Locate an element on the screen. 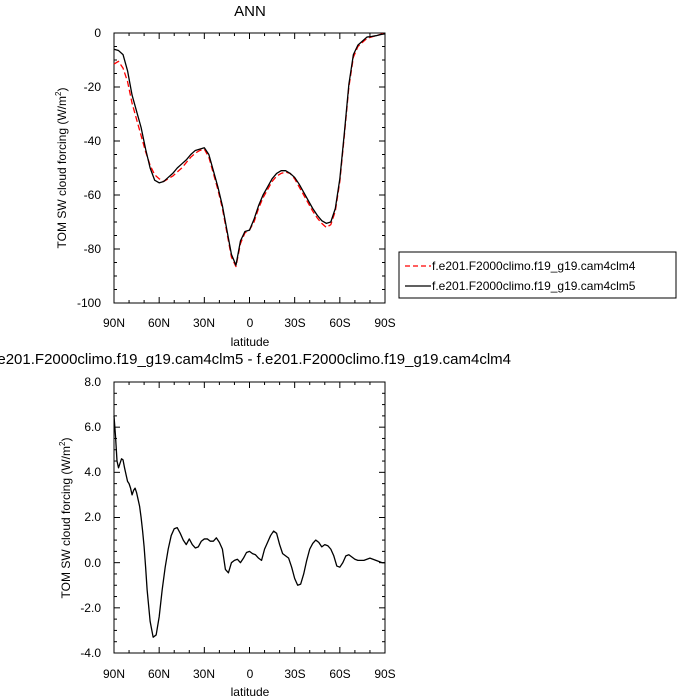 This screenshot has height=700, width=700. bottom-y-tick-label: 6.0 is located at coordinates (92, 427).